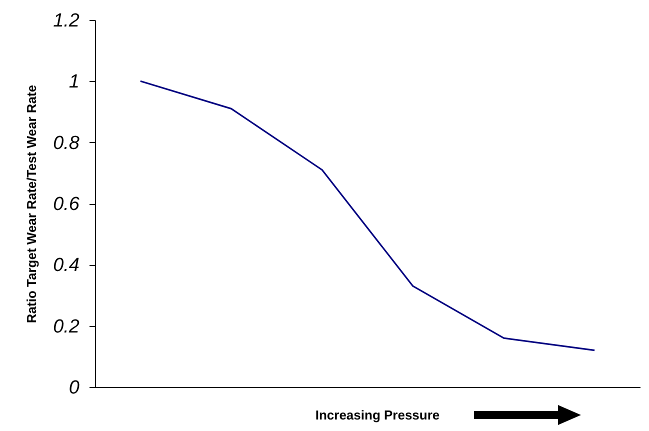 This screenshot has height=431, width=649. I want to click on y-tick-label: 0.8, so click(66, 143).